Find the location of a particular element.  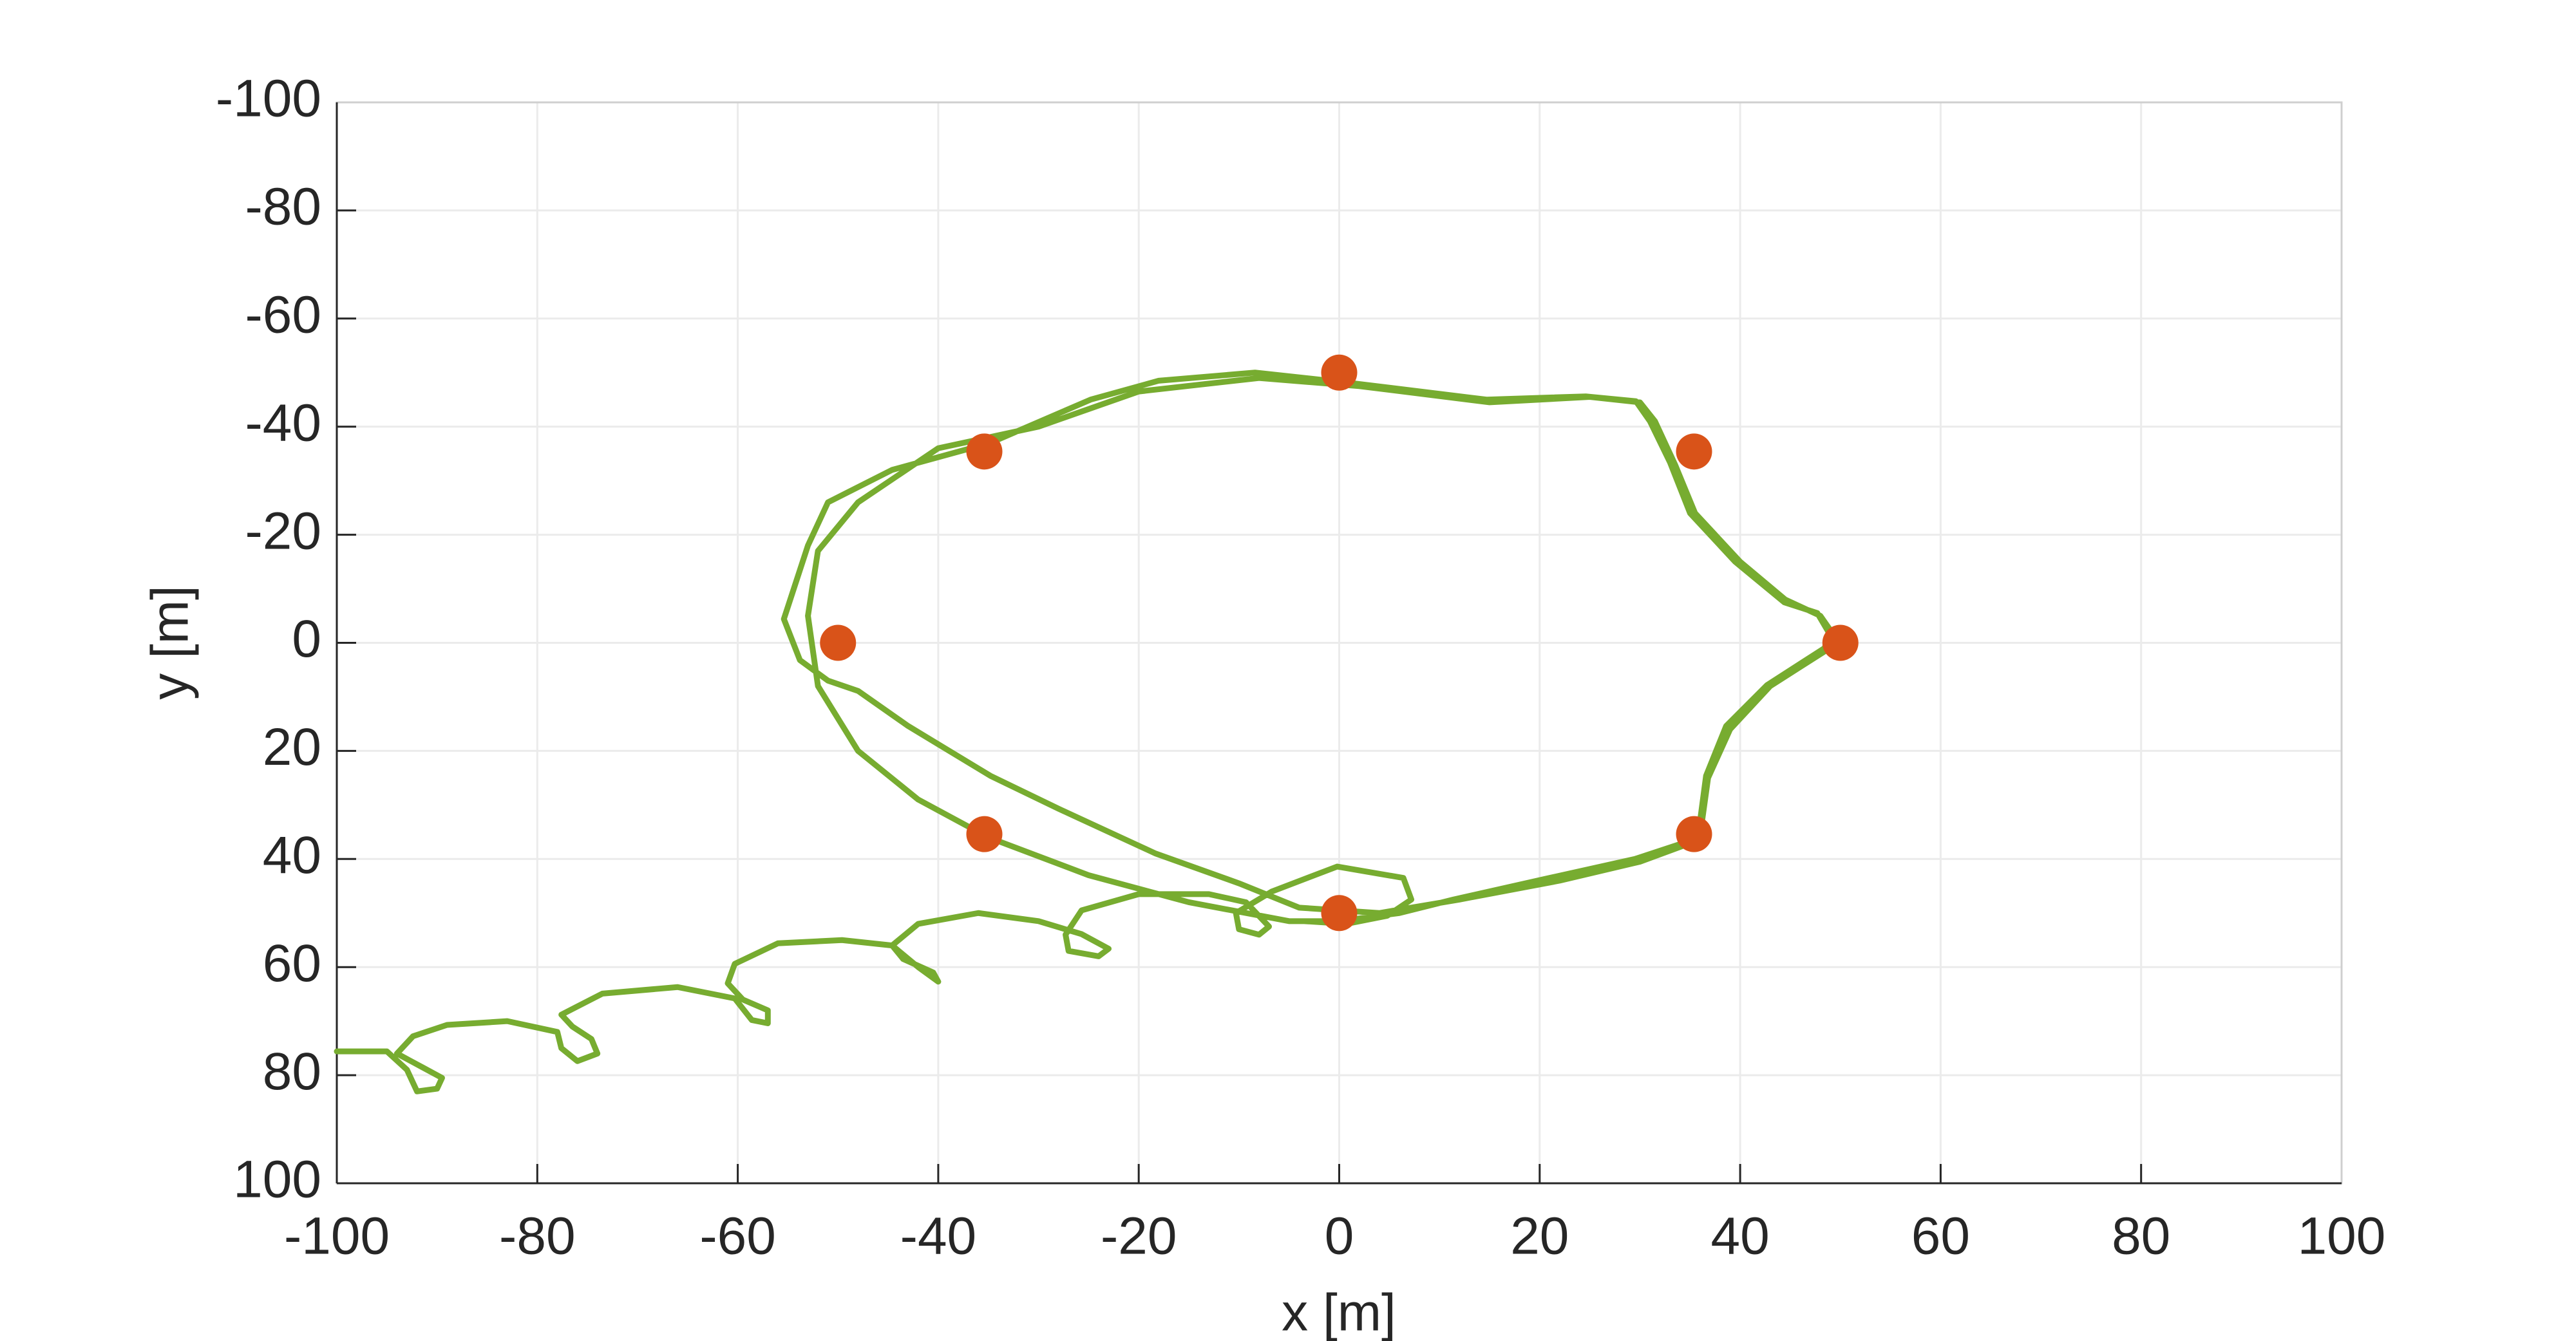

y-tick-label: -20 is located at coordinates (283, 531).